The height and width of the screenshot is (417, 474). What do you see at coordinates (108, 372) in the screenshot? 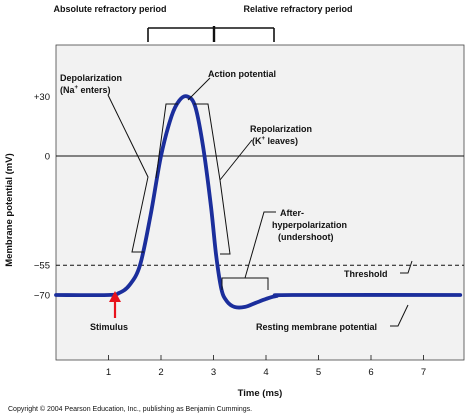
I see `x-tick-label: 1` at bounding box center [108, 372].